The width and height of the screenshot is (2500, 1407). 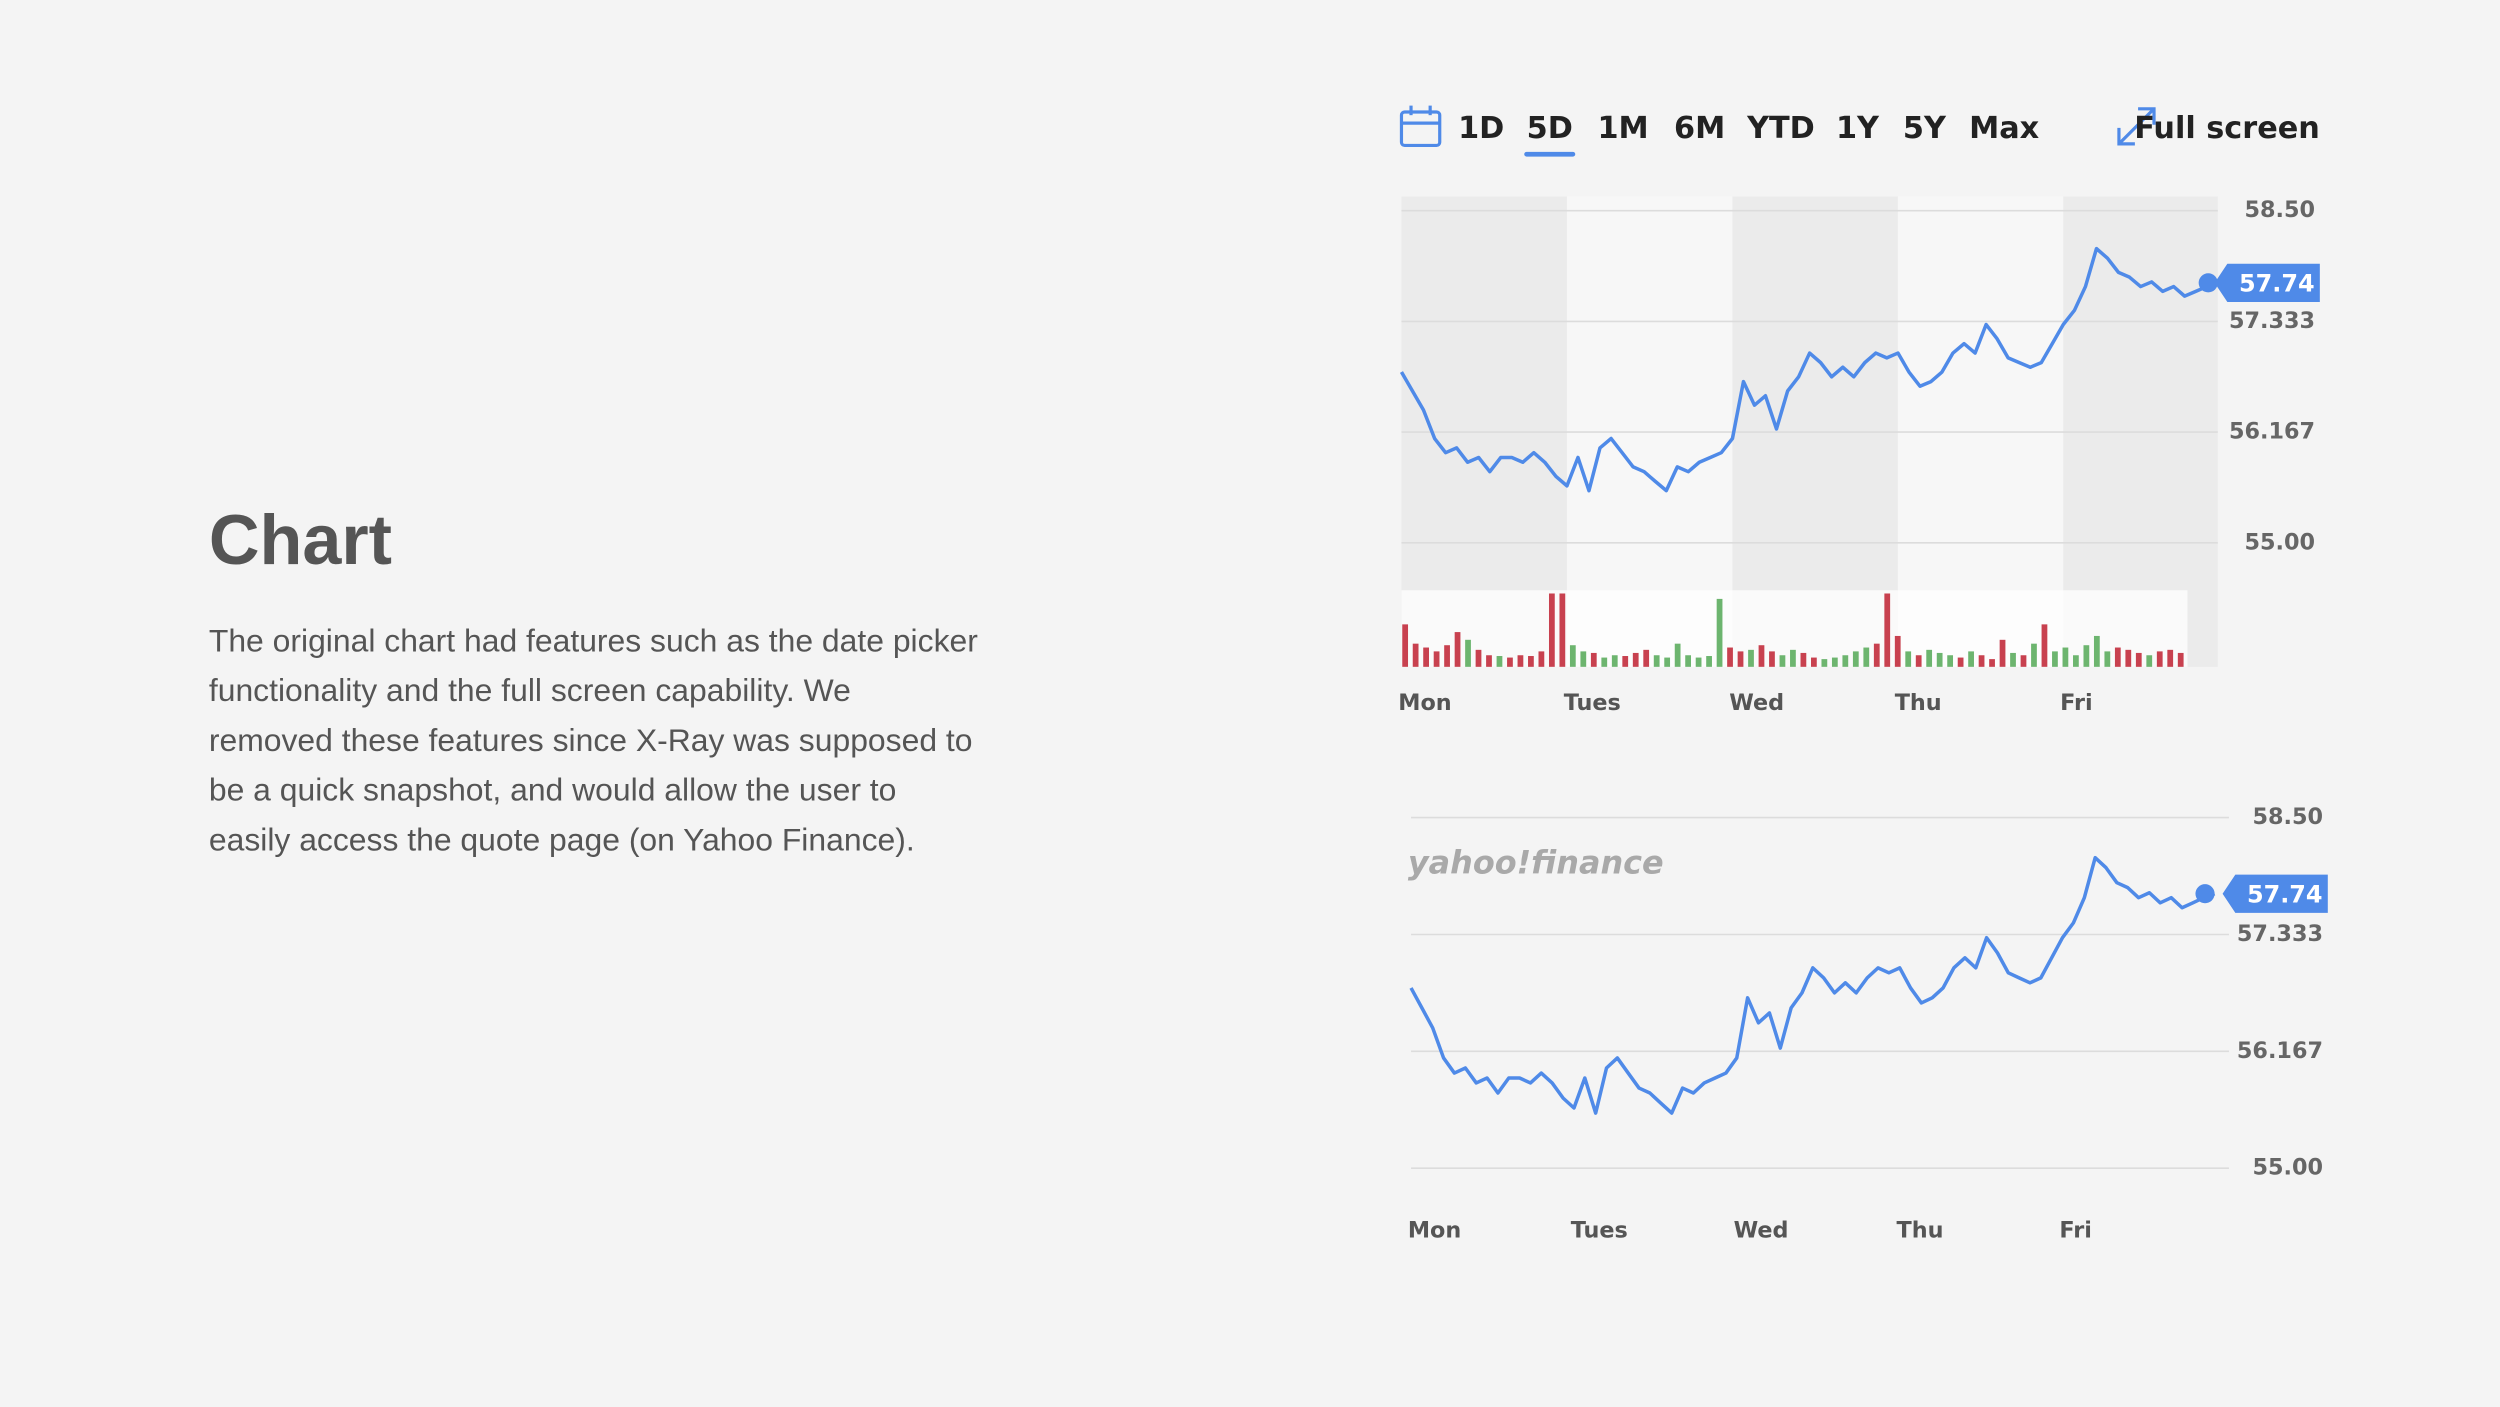 I want to click on price-badge, so click(x=2275, y=893).